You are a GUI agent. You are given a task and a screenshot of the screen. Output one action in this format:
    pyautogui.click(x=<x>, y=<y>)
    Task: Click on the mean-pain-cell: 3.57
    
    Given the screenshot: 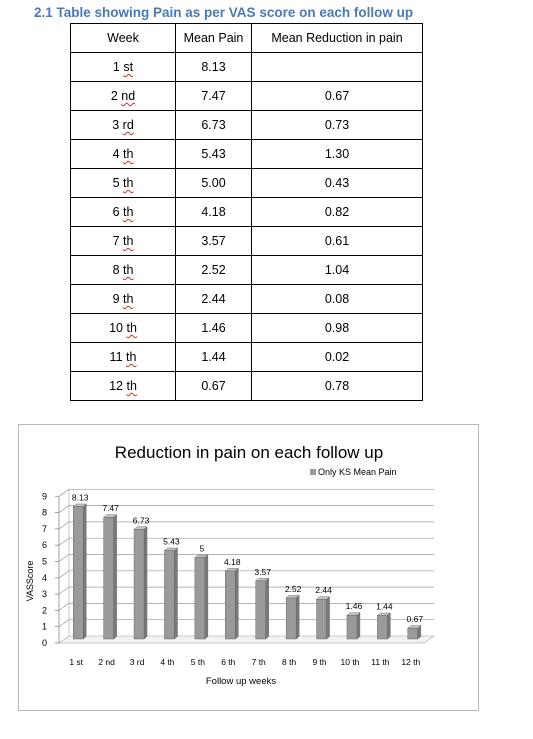 What is the action you would take?
    pyautogui.click(x=213, y=241)
    